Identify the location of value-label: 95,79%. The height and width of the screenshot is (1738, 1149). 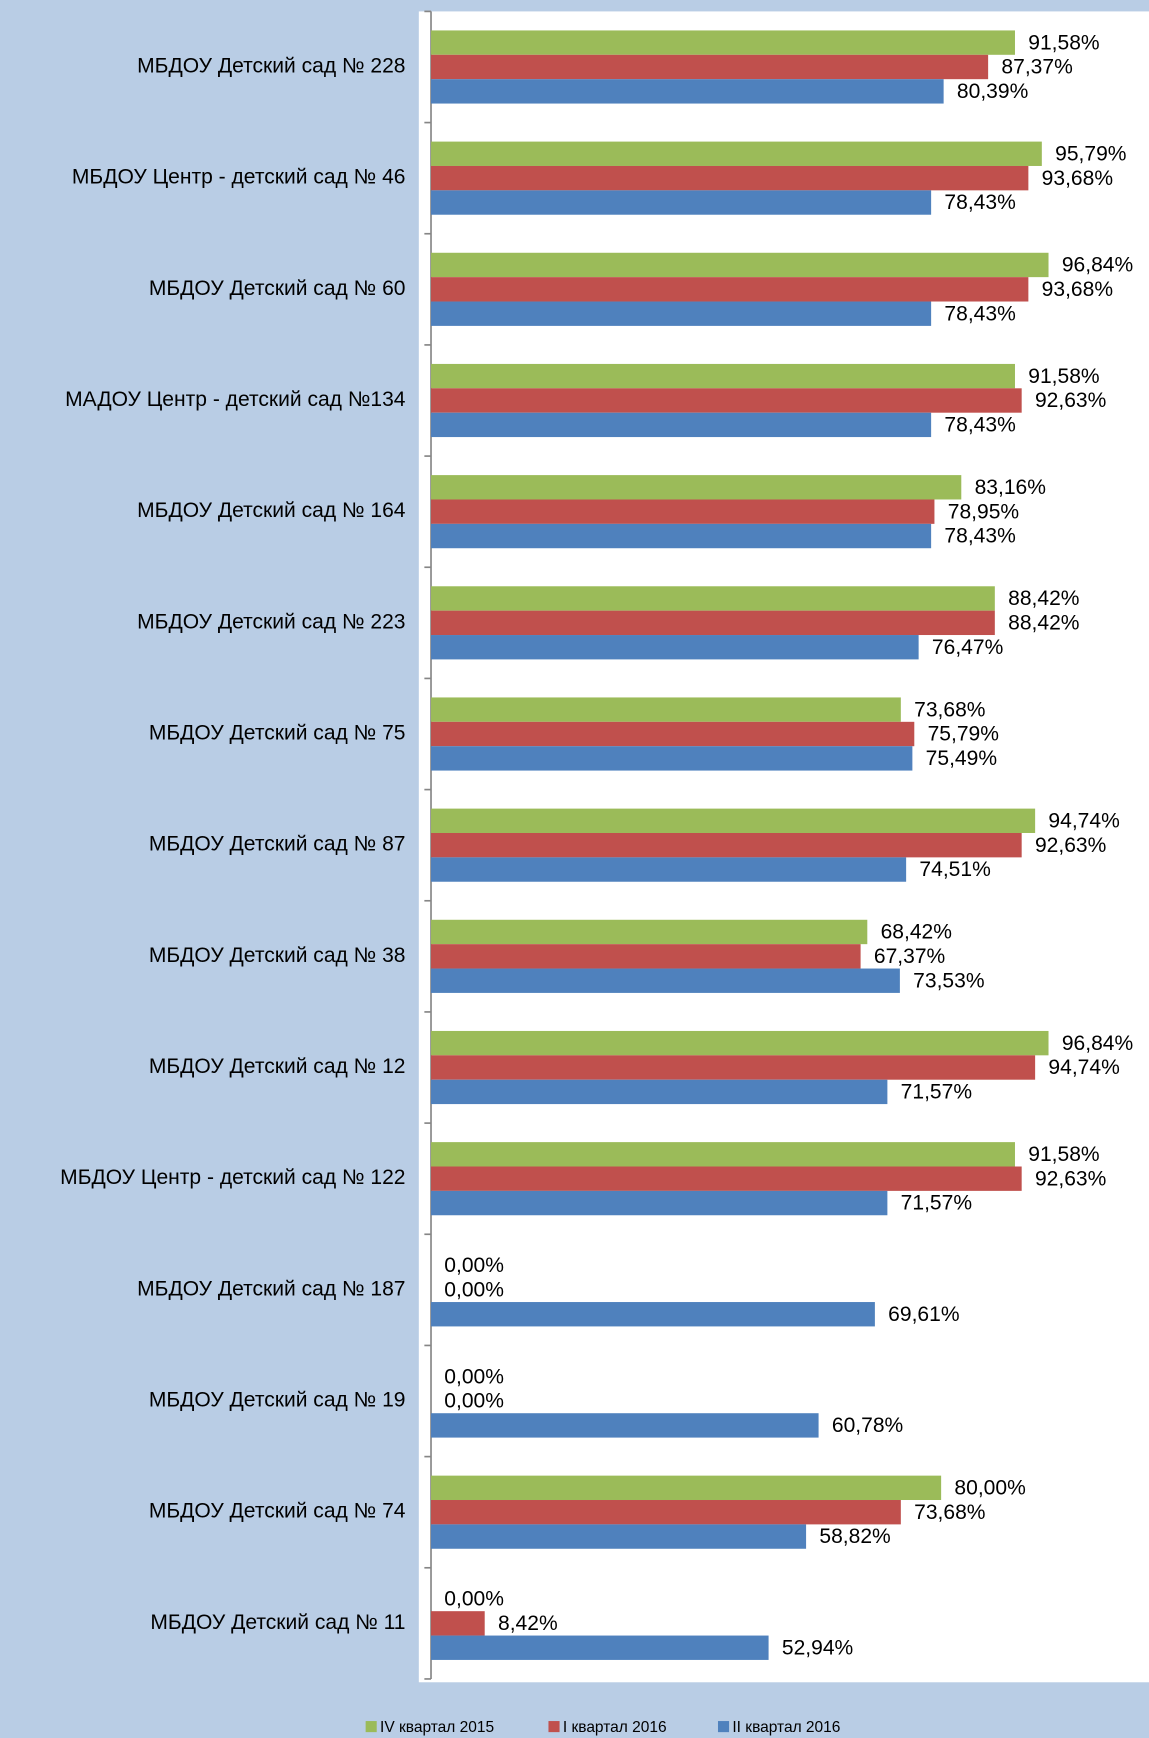
(1090, 153).